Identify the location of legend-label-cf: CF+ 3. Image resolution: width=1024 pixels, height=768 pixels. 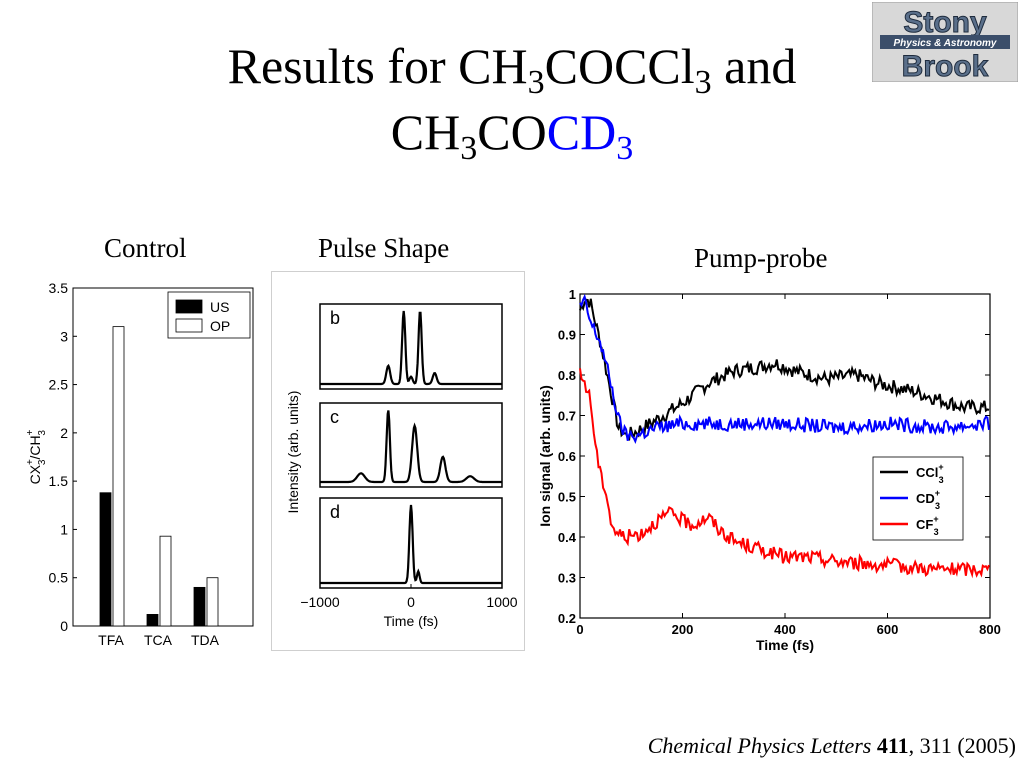
(927, 525).